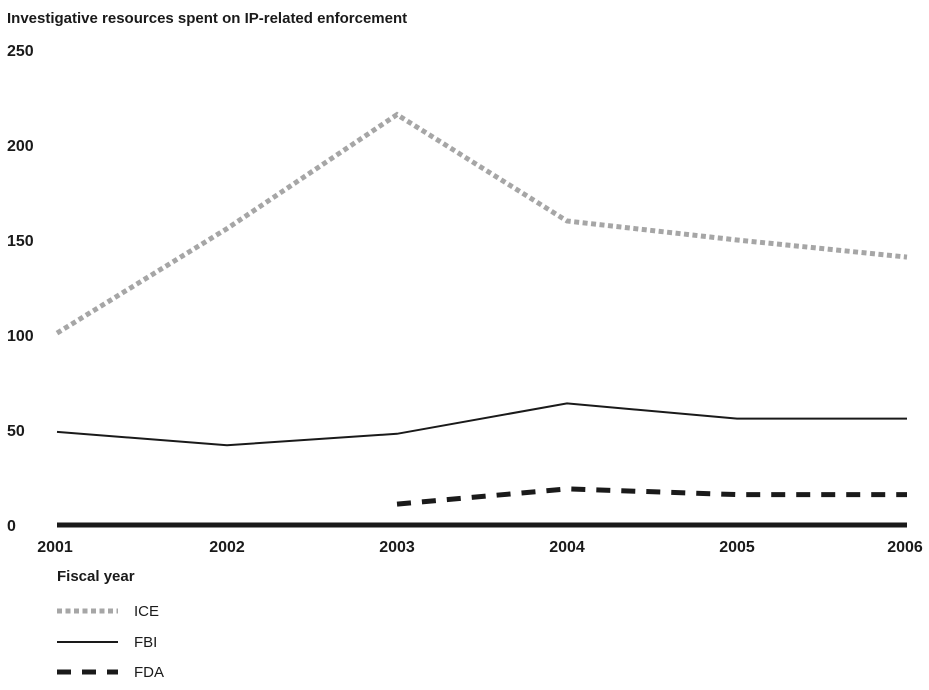 The height and width of the screenshot is (690, 929). I want to click on x-tick-label: 2001, so click(55, 547).